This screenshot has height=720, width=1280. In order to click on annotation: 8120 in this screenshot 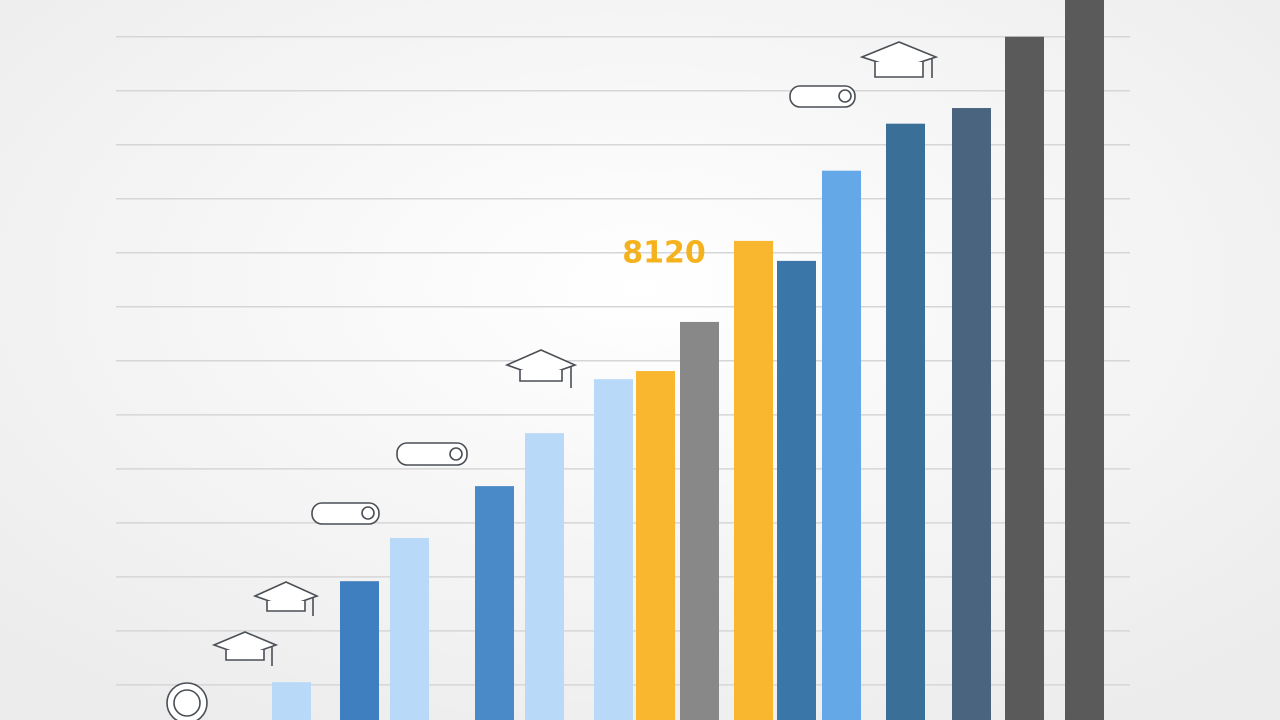, I will do `click(664, 253)`.